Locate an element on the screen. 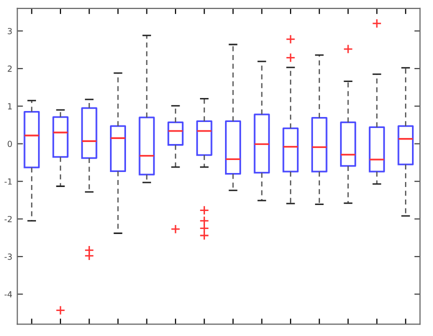 The height and width of the screenshot is (336, 433). y-tick-label: 2 is located at coordinates (10, 69).